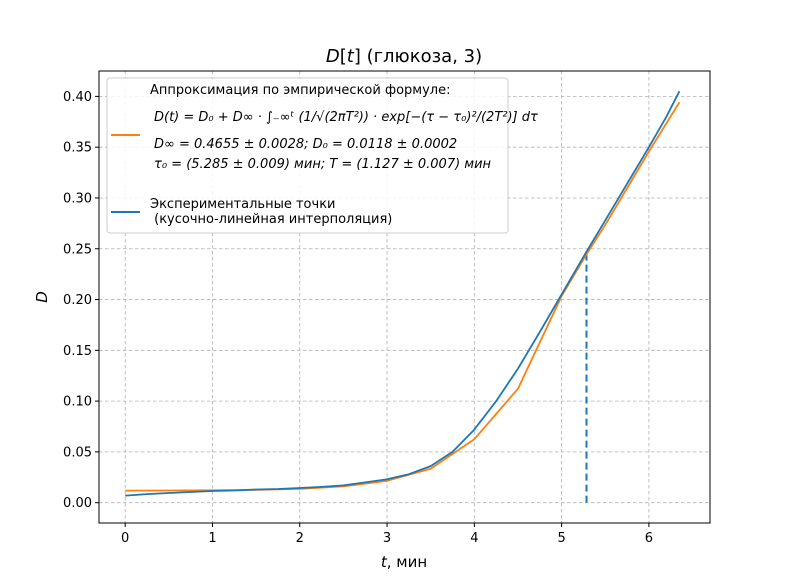  I want to click on y-tick-label: 0.25, so click(77, 249).